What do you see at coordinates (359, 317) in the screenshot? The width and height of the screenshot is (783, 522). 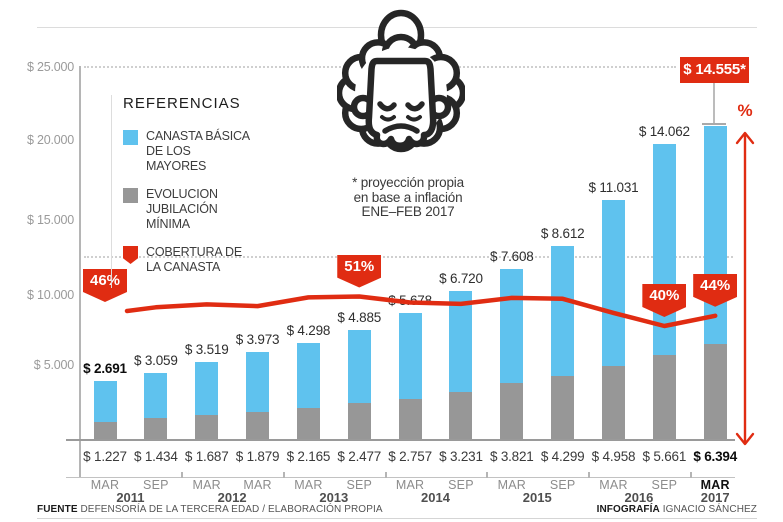 I see `canasta-value-label: $ 4.885` at bounding box center [359, 317].